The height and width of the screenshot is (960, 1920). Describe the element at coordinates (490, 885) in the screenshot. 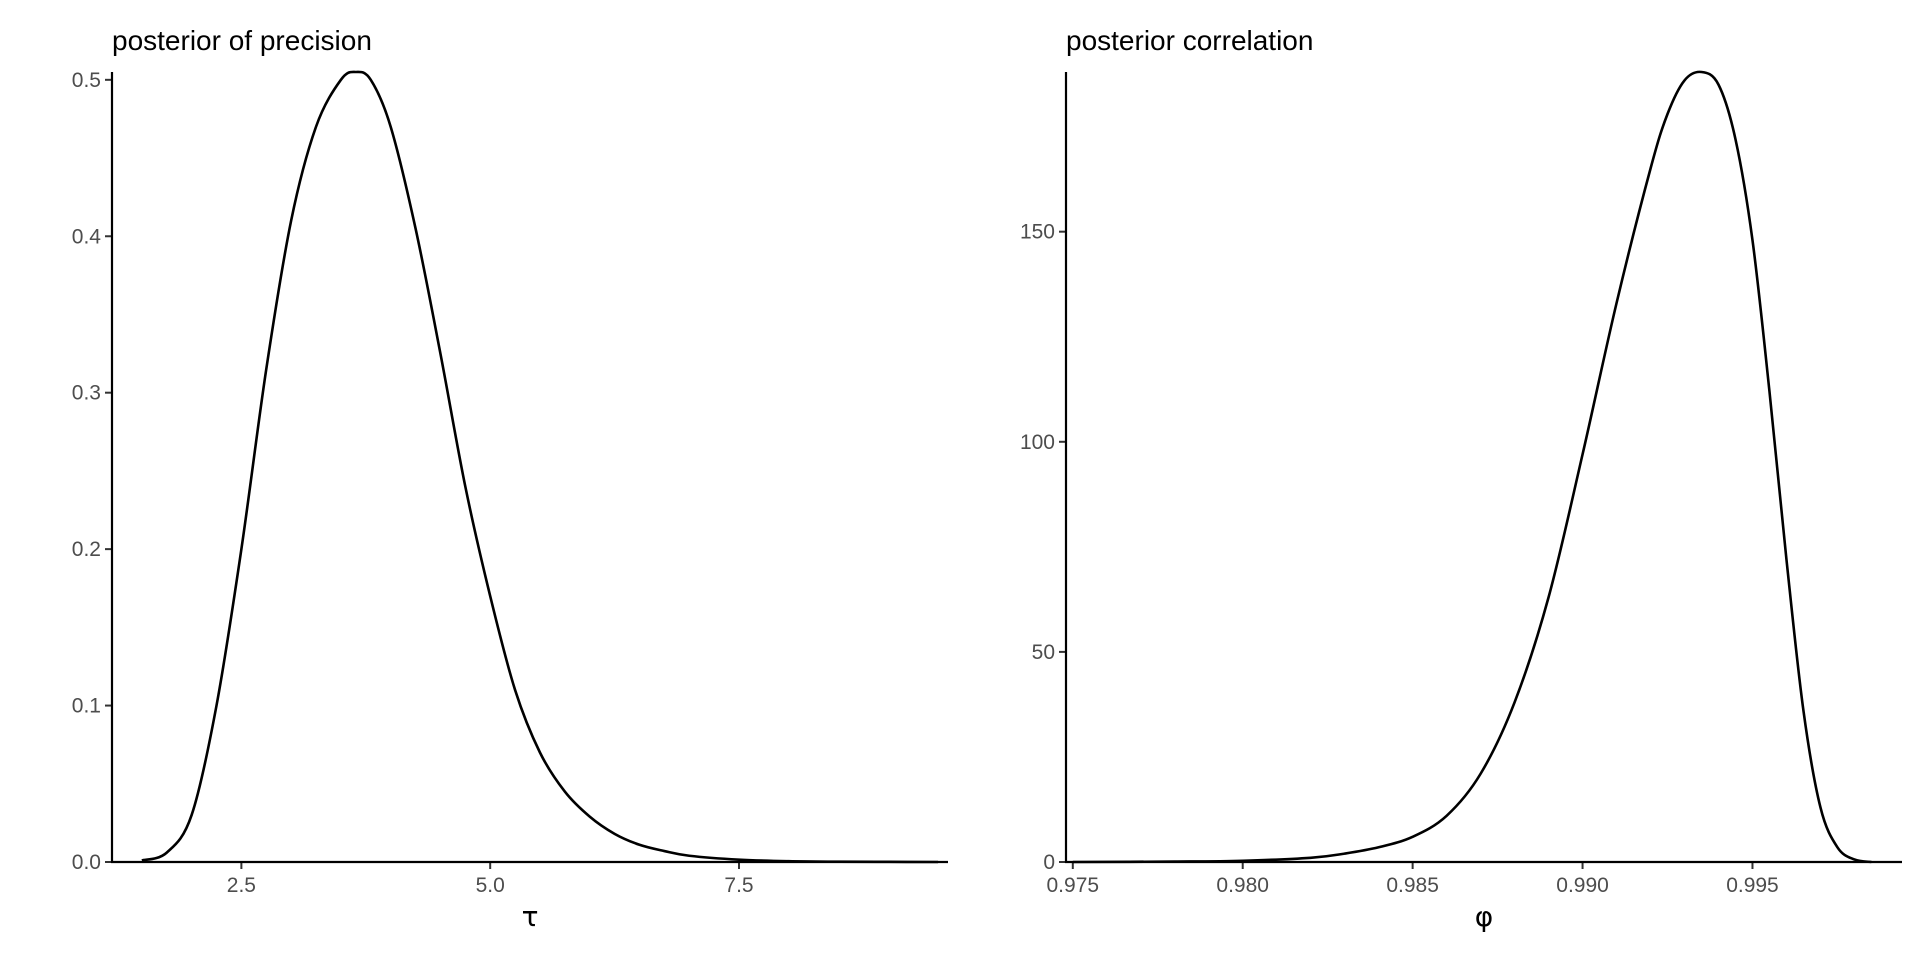

I see `x-tick-label: 5.0` at that location.